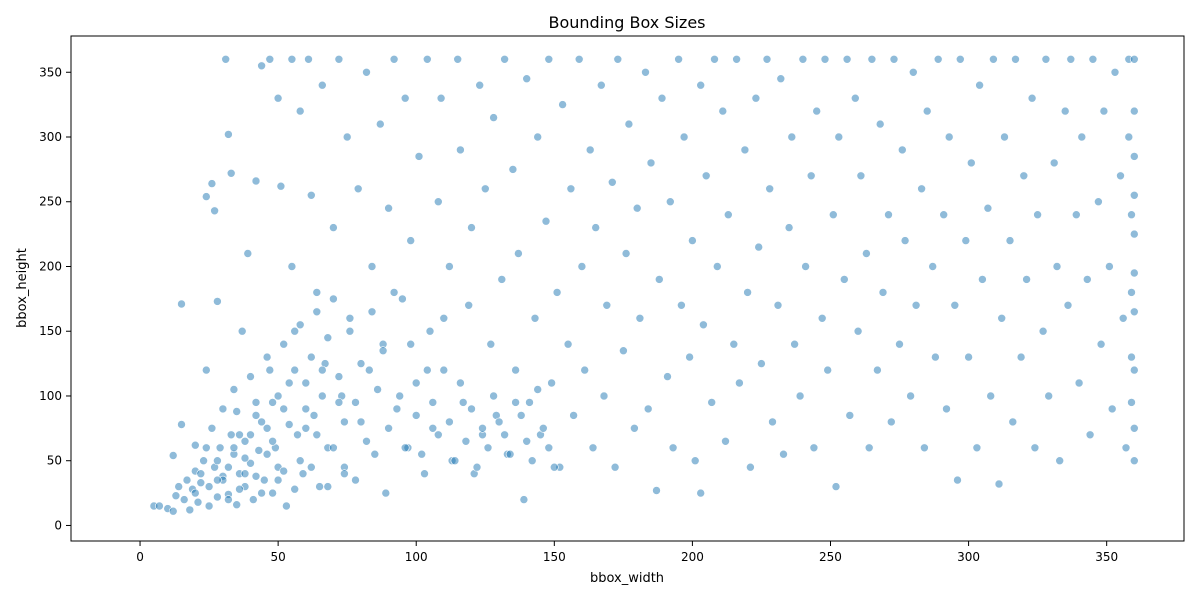 The height and width of the screenshot is (600, 1200). What do you see at coordinates (968, 557) in the screenshot?
I see `x-tick-label: 300` at bounding box center [968, 557].